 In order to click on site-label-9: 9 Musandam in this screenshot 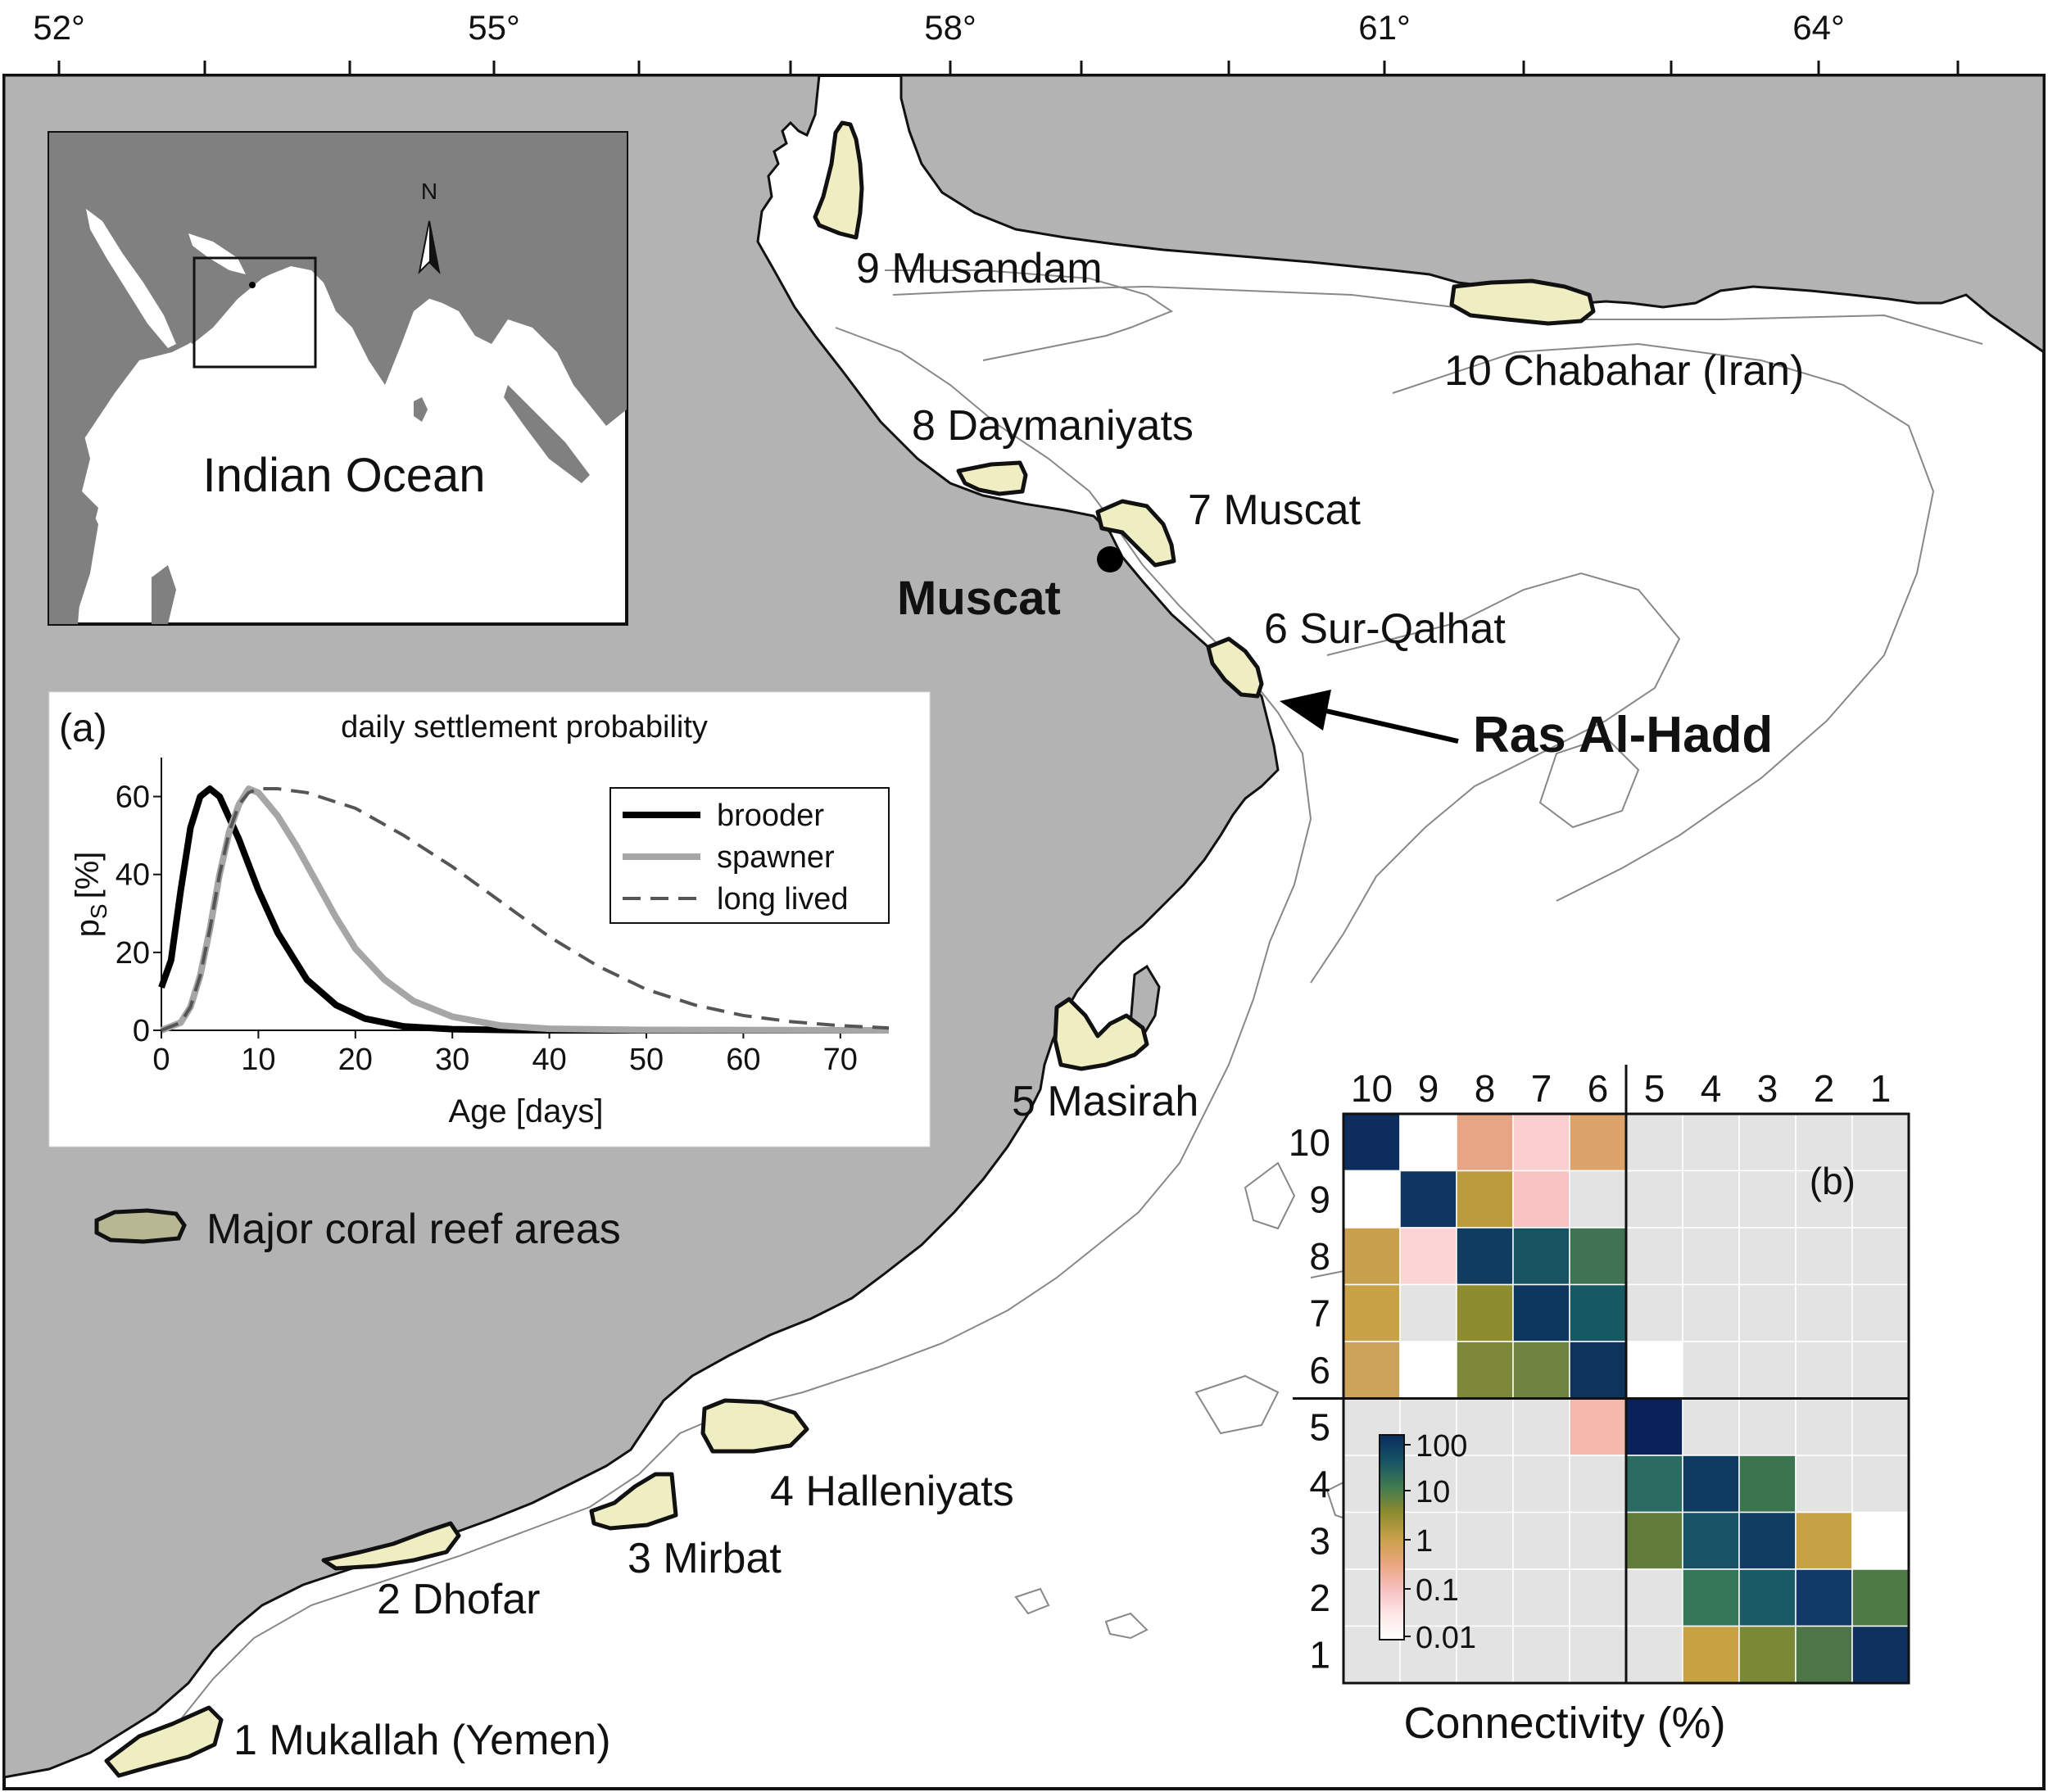, I will do `click(979, 268)`.